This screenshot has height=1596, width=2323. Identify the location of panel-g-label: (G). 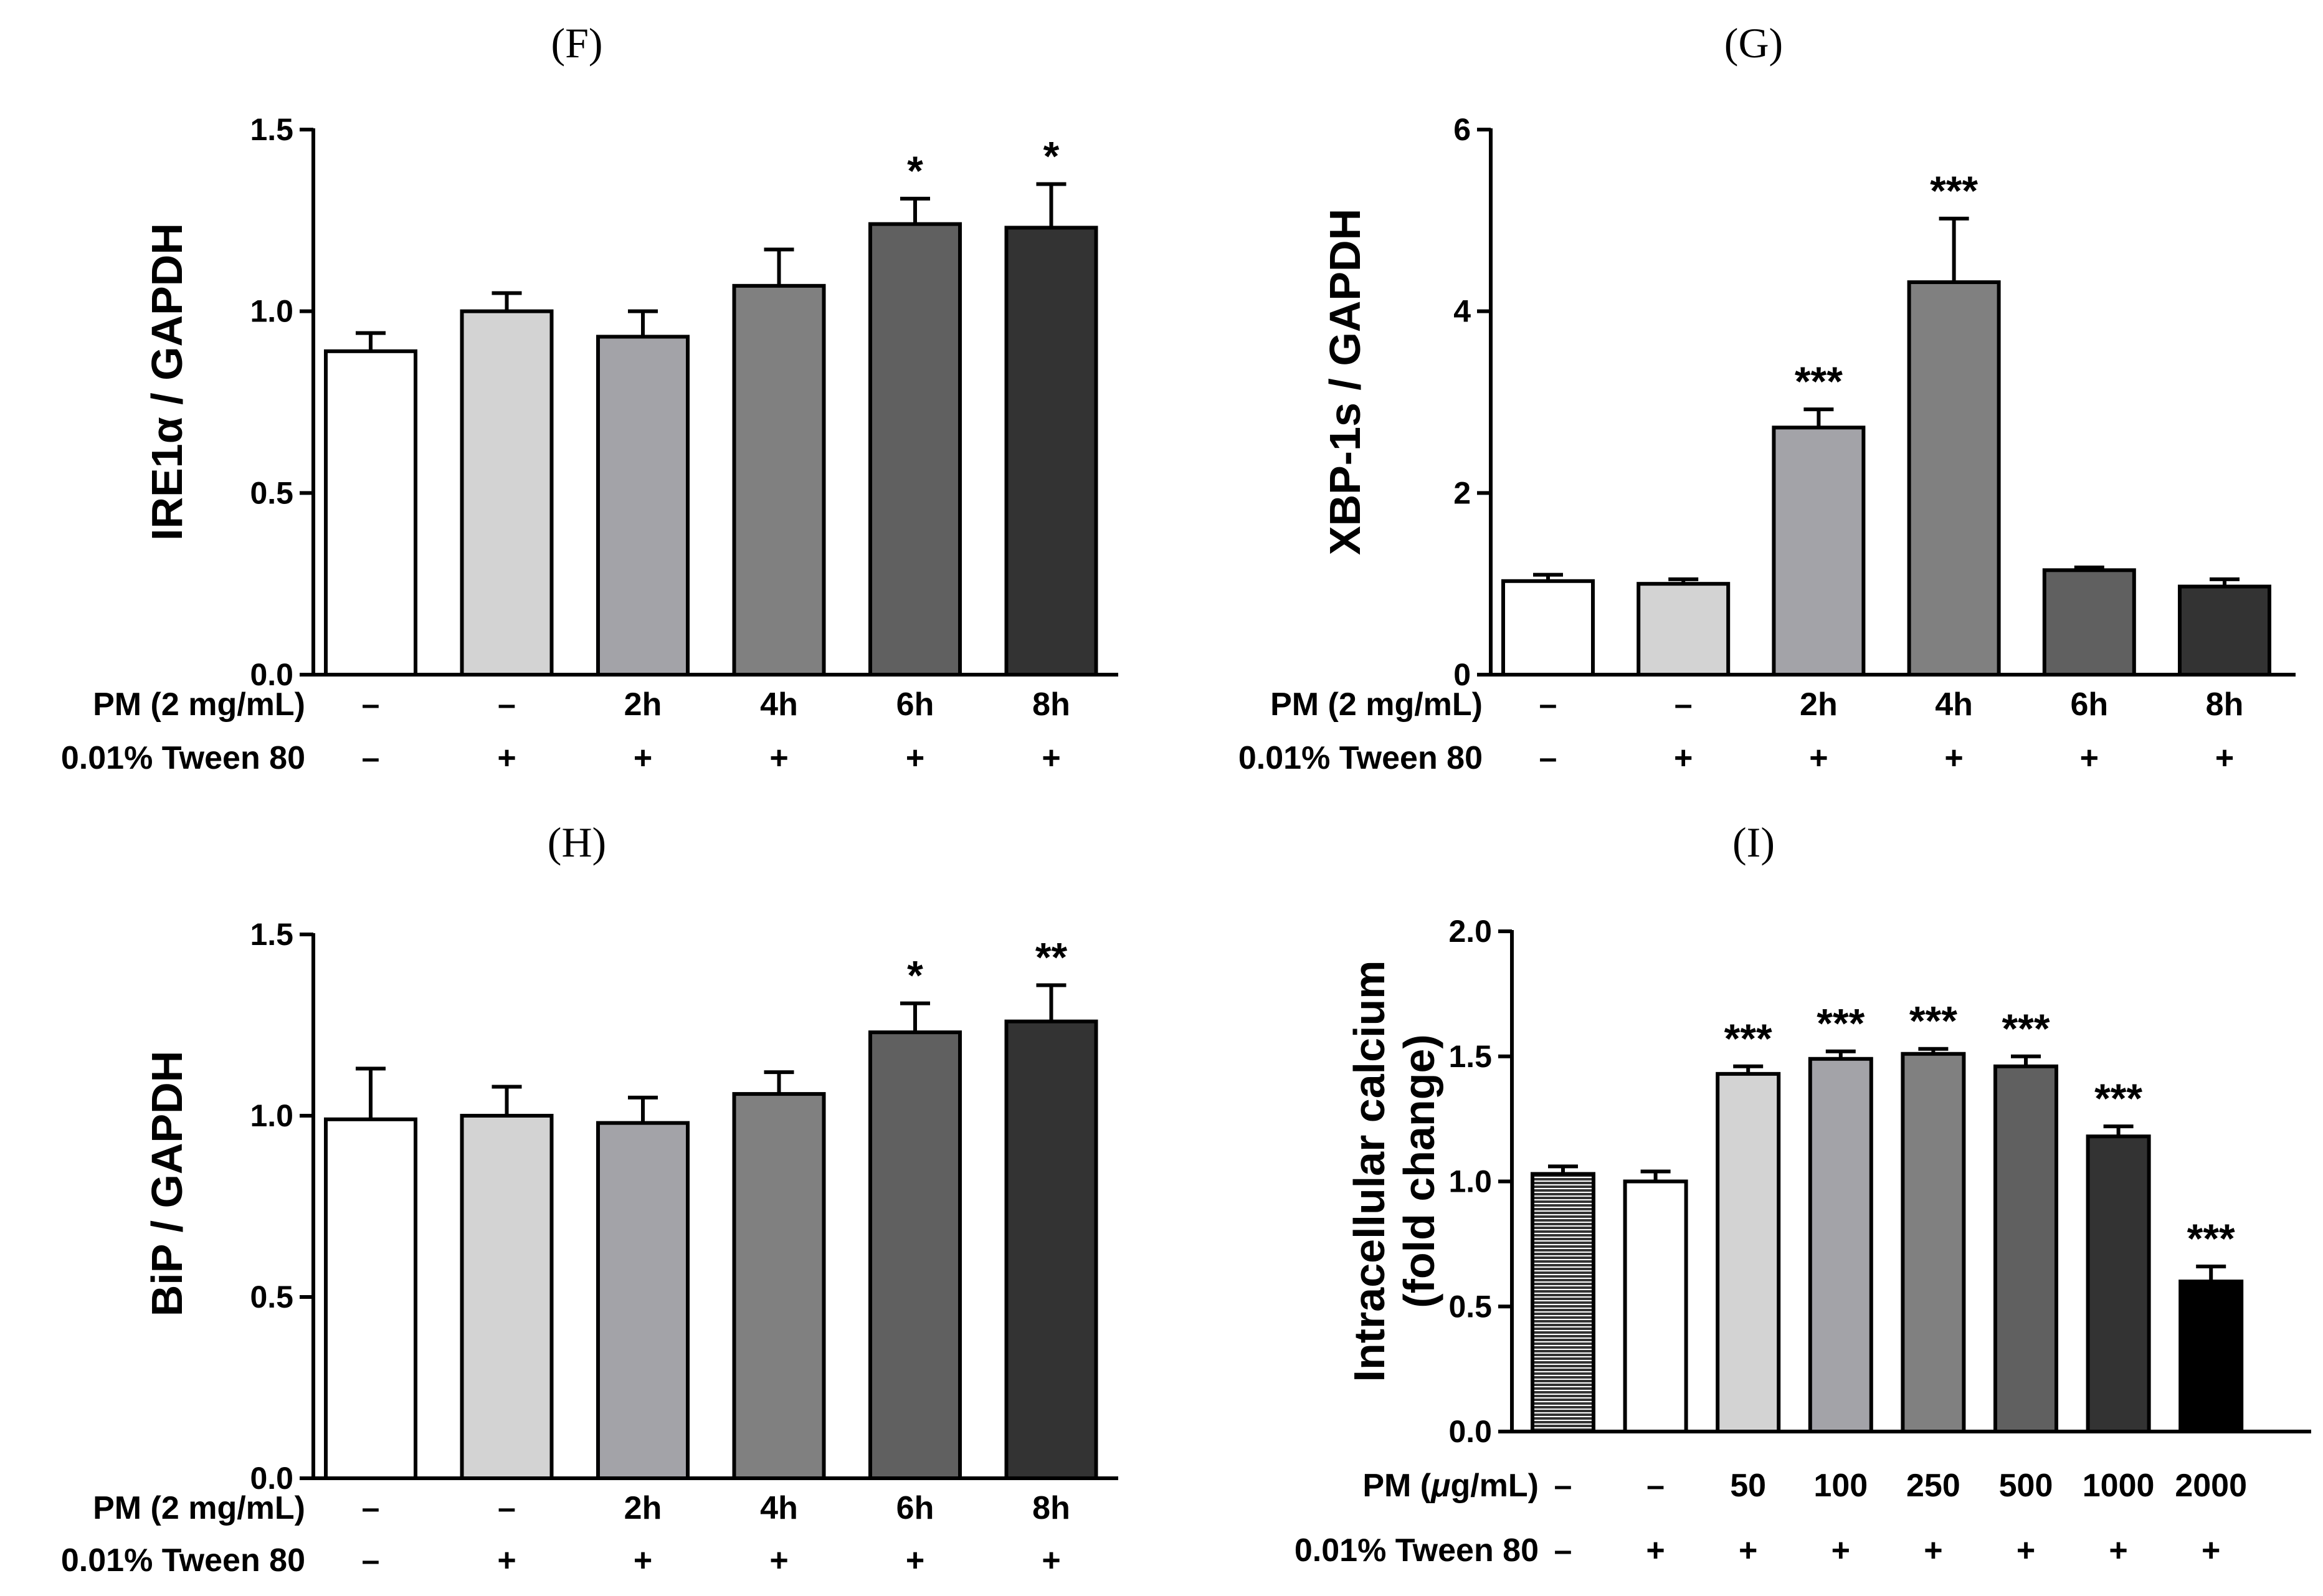
(1753, 43).